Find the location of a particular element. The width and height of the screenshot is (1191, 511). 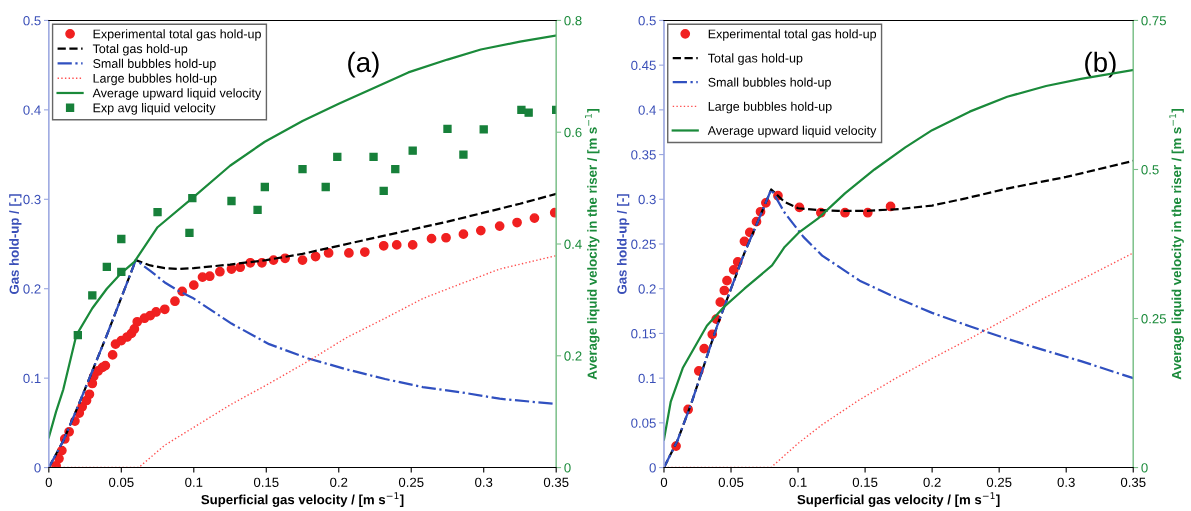

y-tick-label: 0.35 is located at coordinates (643, 155).